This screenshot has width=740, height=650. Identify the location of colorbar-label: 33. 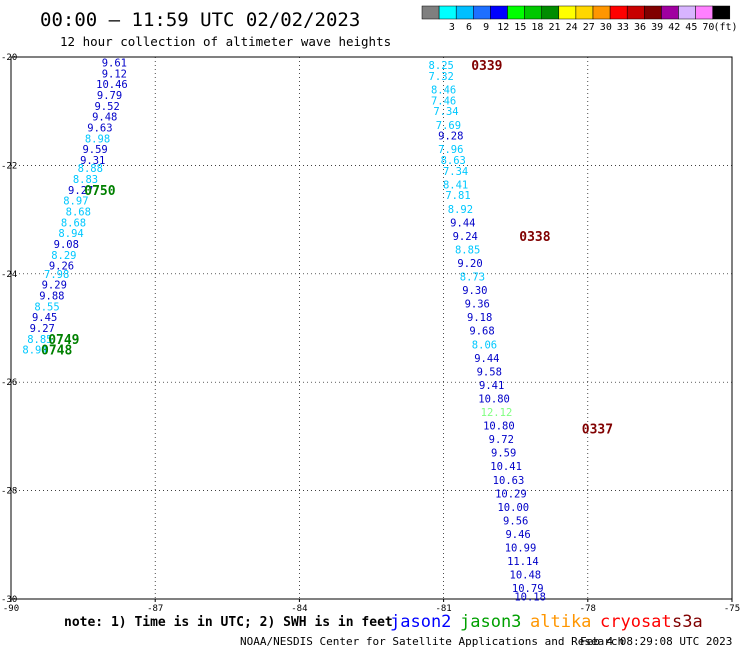
(623, 27).